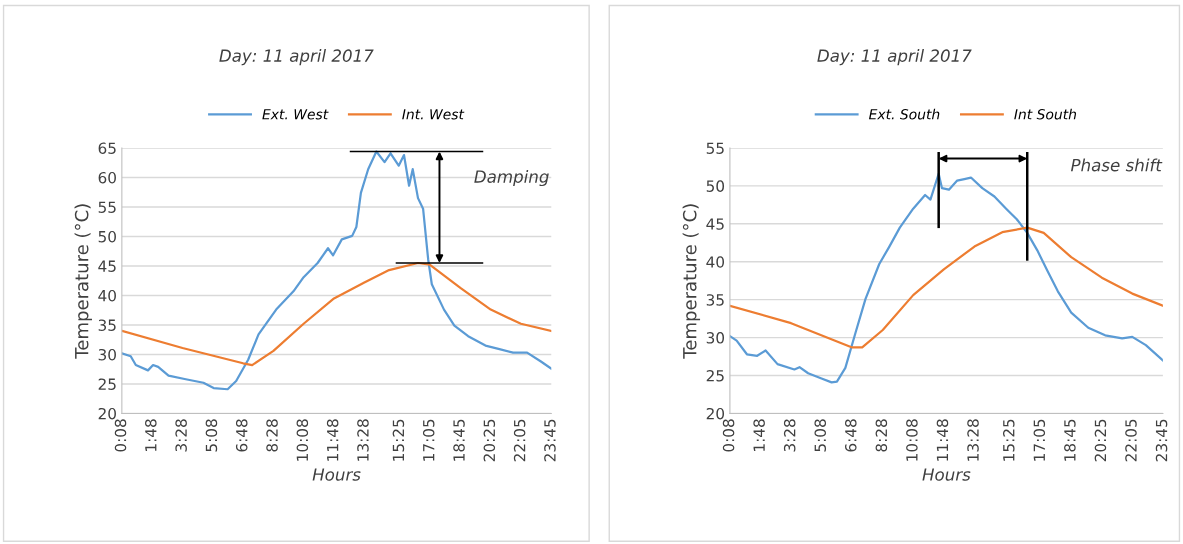  What do you see at coordinates (107, 177) in the screenshot?
I see `y-tick-label: 60` at bounding box center [107, 177].